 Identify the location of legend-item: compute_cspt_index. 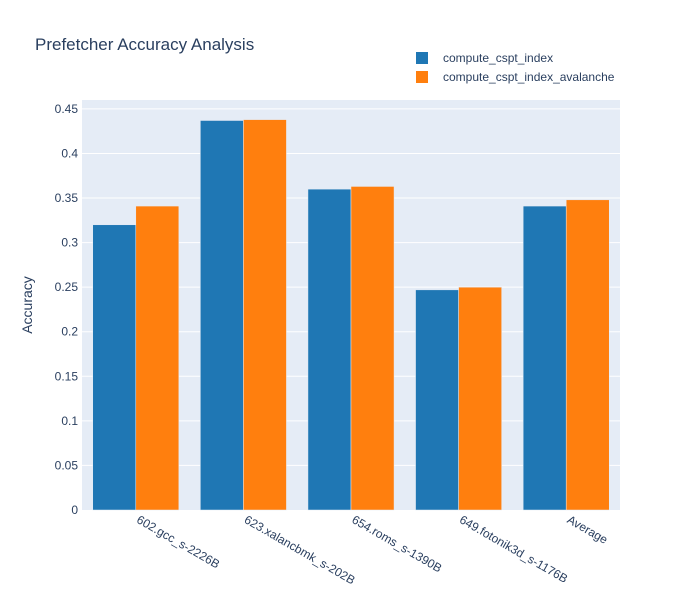
(484, 58).